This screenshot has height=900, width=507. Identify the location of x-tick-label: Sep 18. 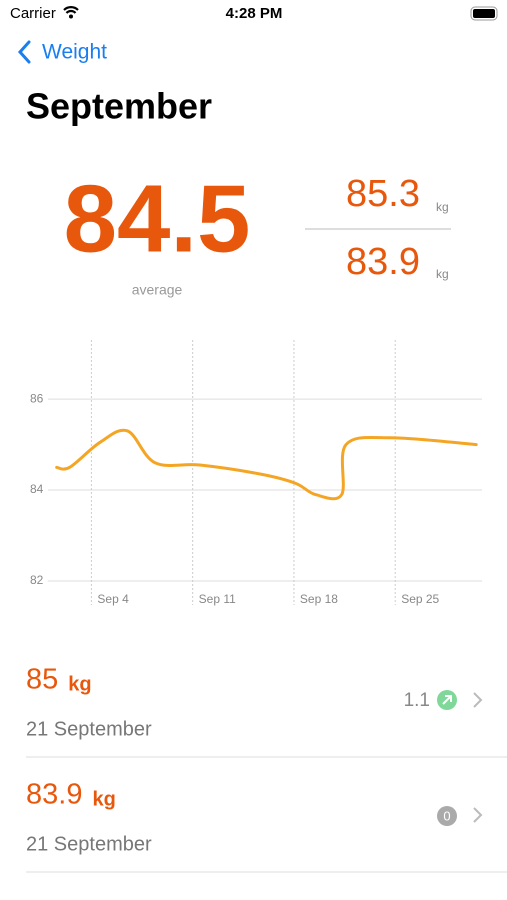
(319, 599).